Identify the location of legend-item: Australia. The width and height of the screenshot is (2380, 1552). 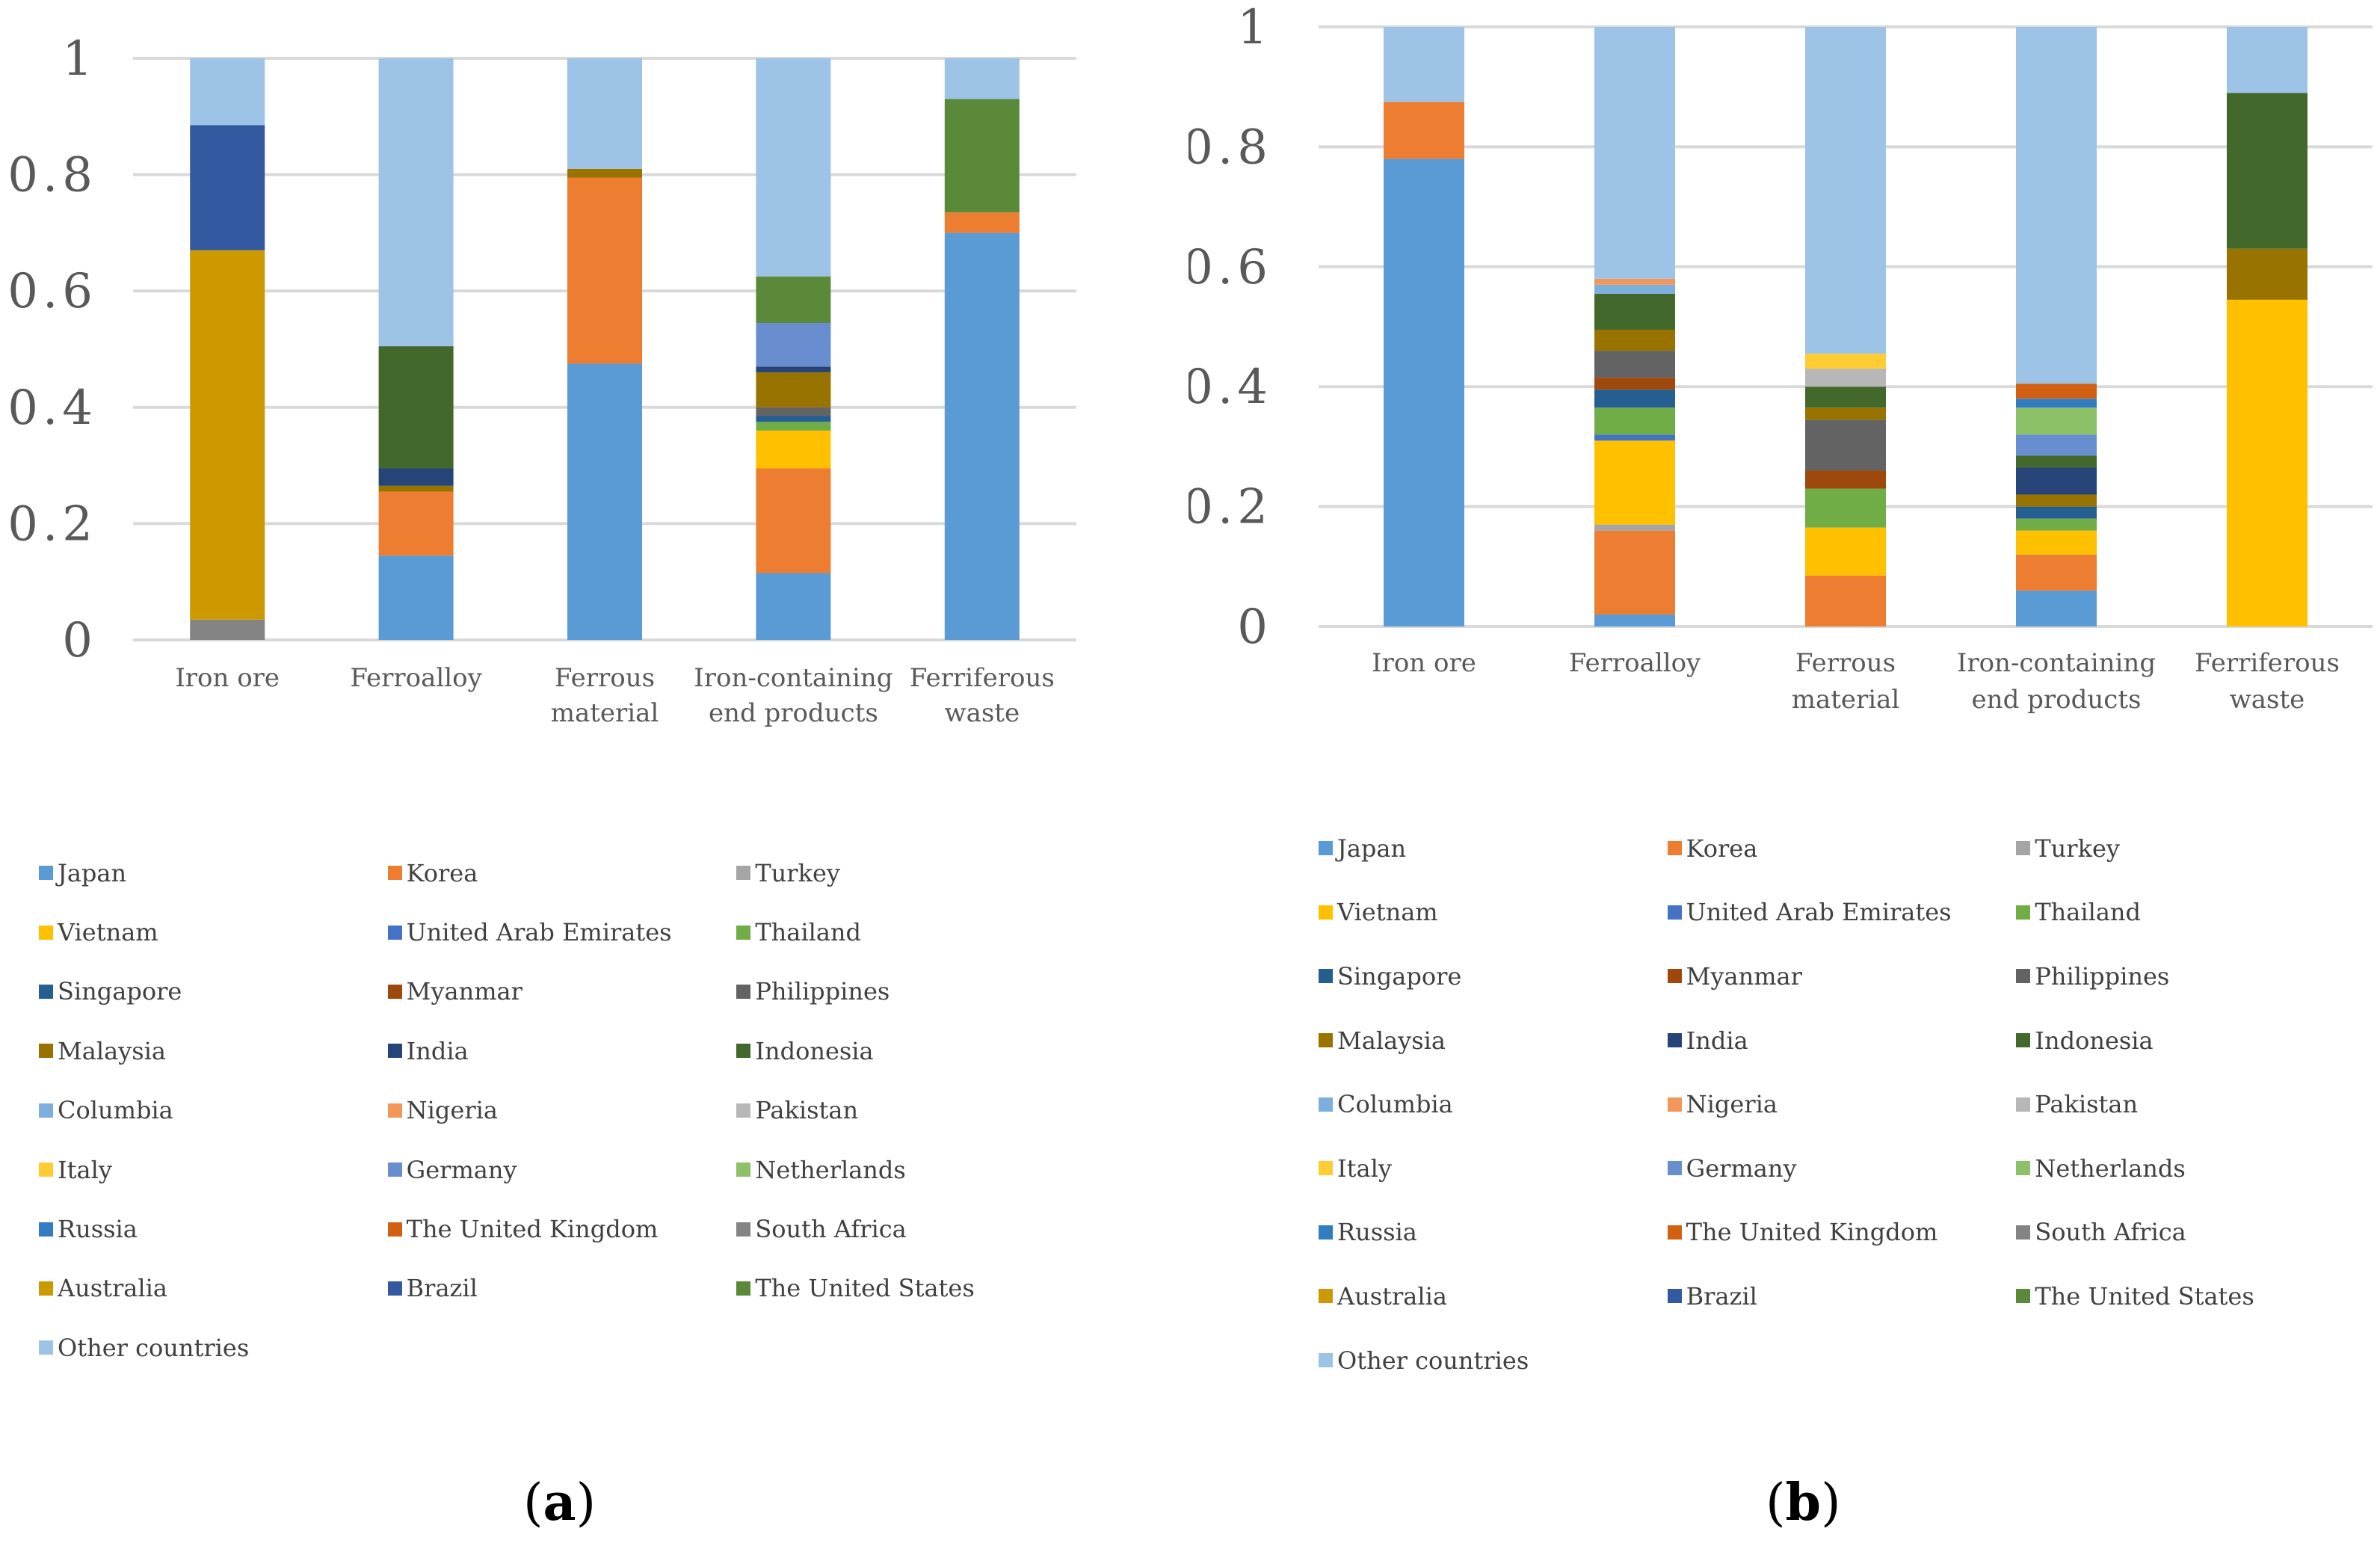
(1493, 1296).